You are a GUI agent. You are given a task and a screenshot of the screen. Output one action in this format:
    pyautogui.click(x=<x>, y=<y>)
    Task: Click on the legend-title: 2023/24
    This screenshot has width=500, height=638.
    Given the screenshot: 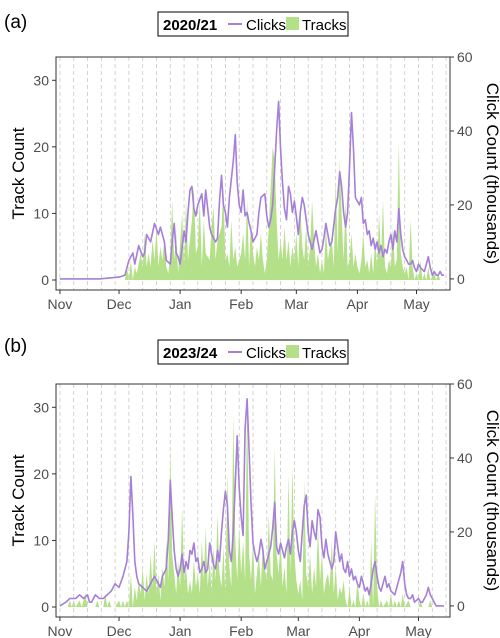 What is the action you would take?
    pyautogui.click(x=190, y=353)
    